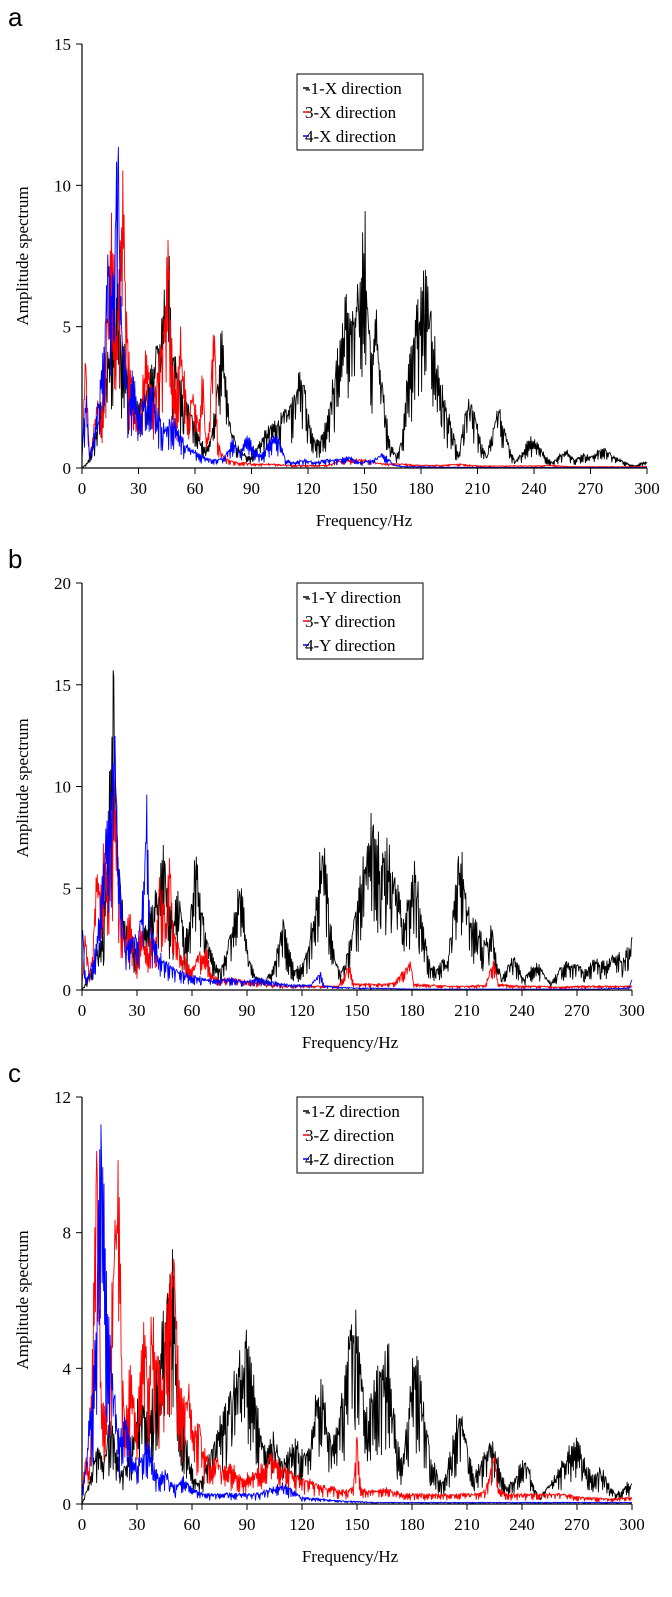 This screenshot has width=672, height=1597. Describe the element at coordinates (350, 1042) in the screenshot. I see `x-axis-title-b: Frequency/Hz` at that location.